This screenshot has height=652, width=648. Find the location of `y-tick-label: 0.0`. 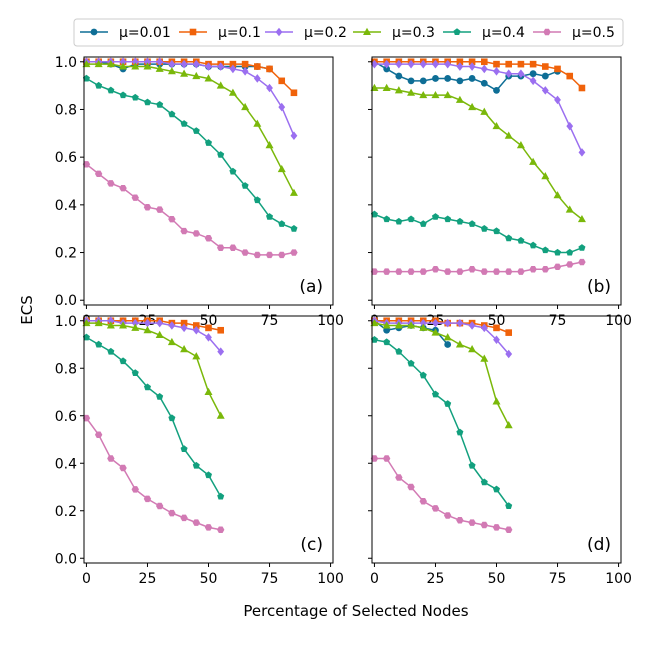

y-tick-label: 0.0 is located at coordinates (66, 301).